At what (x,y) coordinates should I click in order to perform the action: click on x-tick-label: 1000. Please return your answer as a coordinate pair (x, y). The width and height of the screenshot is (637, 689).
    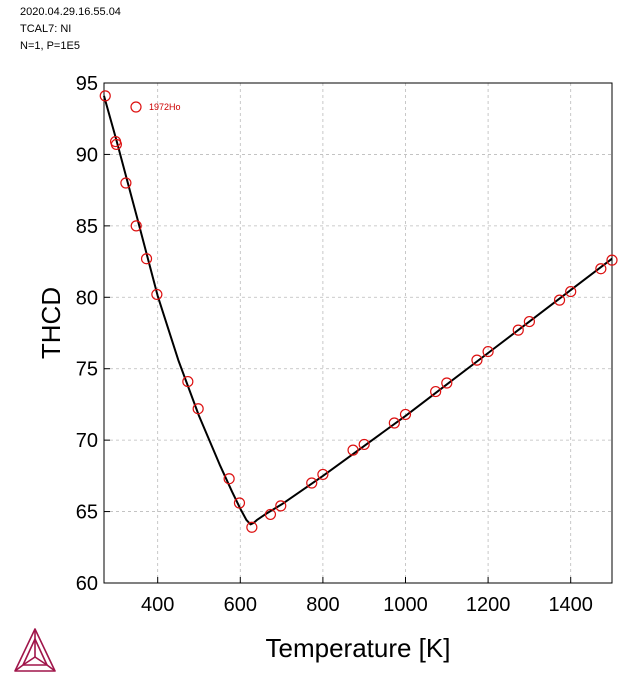
    Looking at the image, I should click on (405, 605).